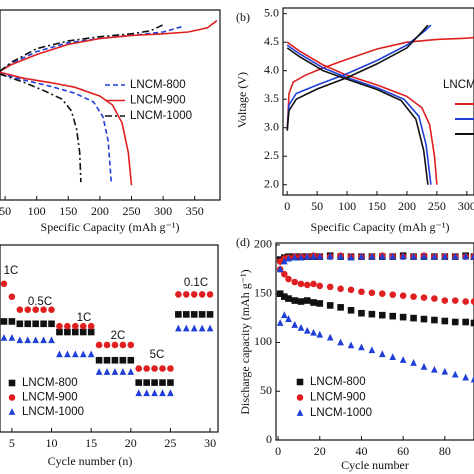  I want to click on x-tick-label: 150, so click(68, 211).